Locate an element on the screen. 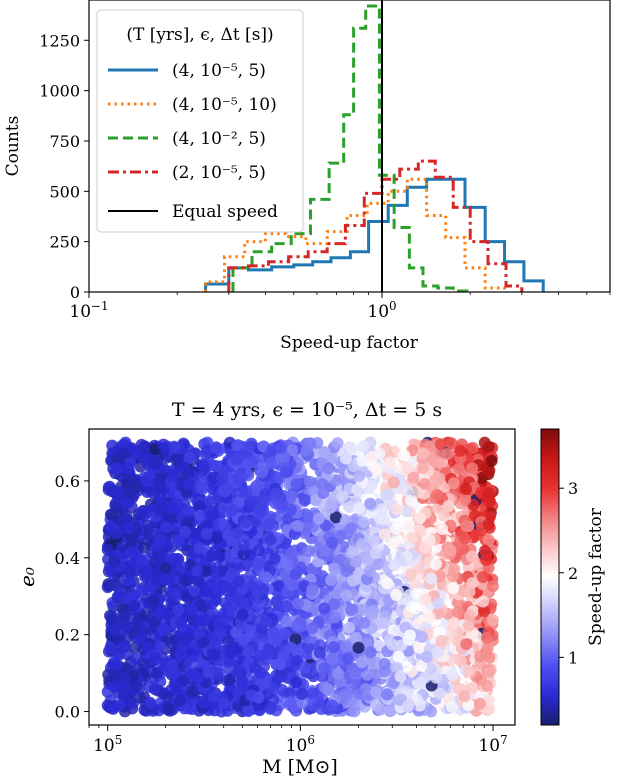 The width and height of the screenshot is (624, 783). scatter-title: T = 4 yrs, ϵ = 10⁻⁵, Δt = 5 s is located at coordinates (307, 410).